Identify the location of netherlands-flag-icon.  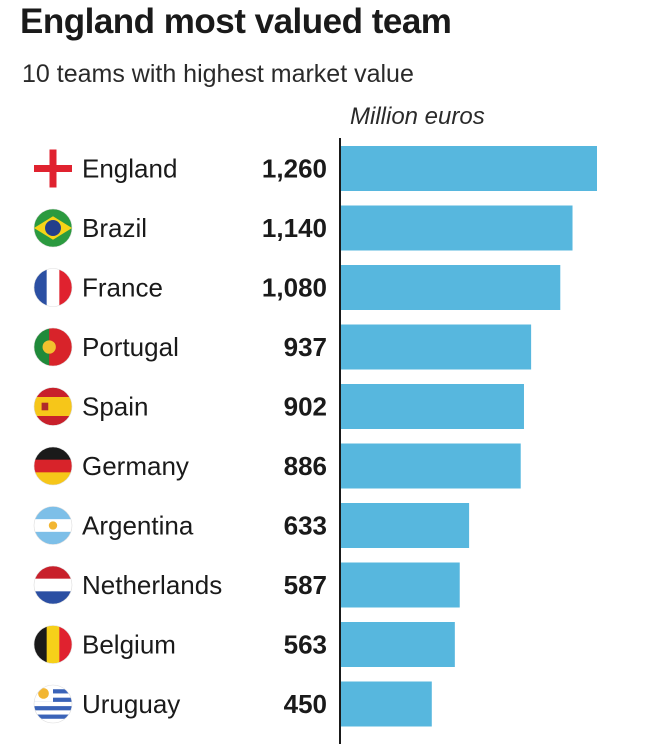
(53, 585).